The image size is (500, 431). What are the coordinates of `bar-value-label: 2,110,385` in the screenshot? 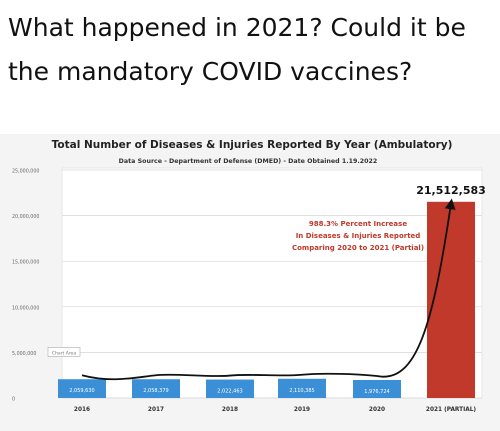 It's located at (301, 391).